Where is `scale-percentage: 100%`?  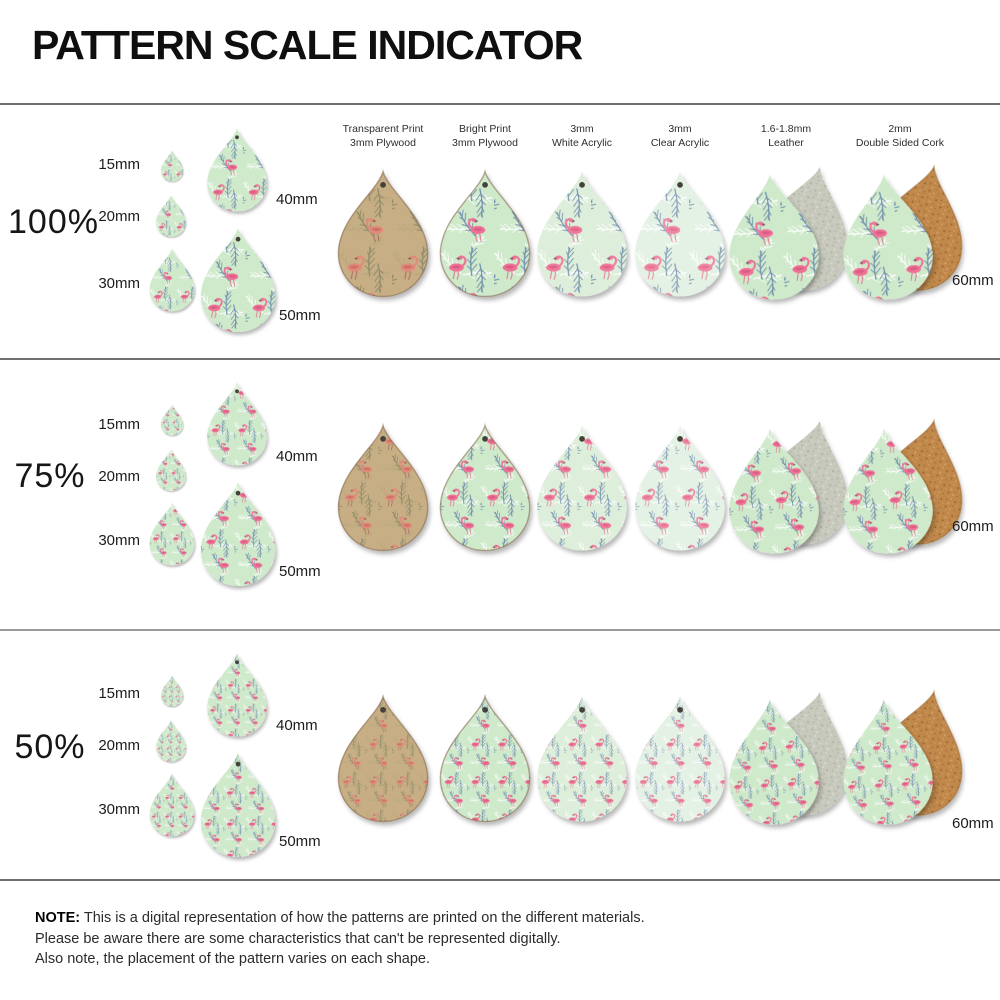 scale-percentage: 100% is located at coordinates (53, 222).